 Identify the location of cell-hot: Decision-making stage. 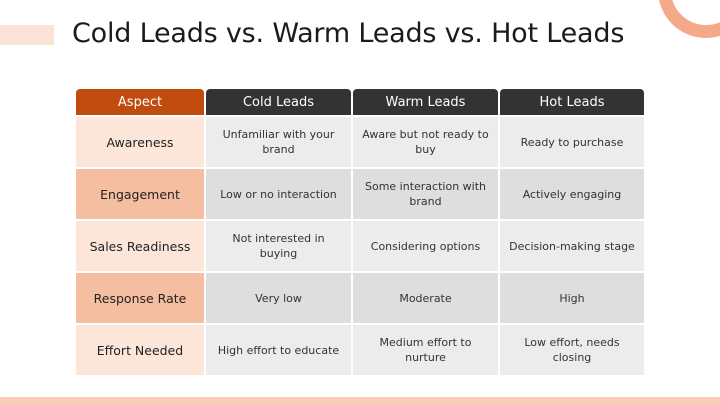
(572, 246).